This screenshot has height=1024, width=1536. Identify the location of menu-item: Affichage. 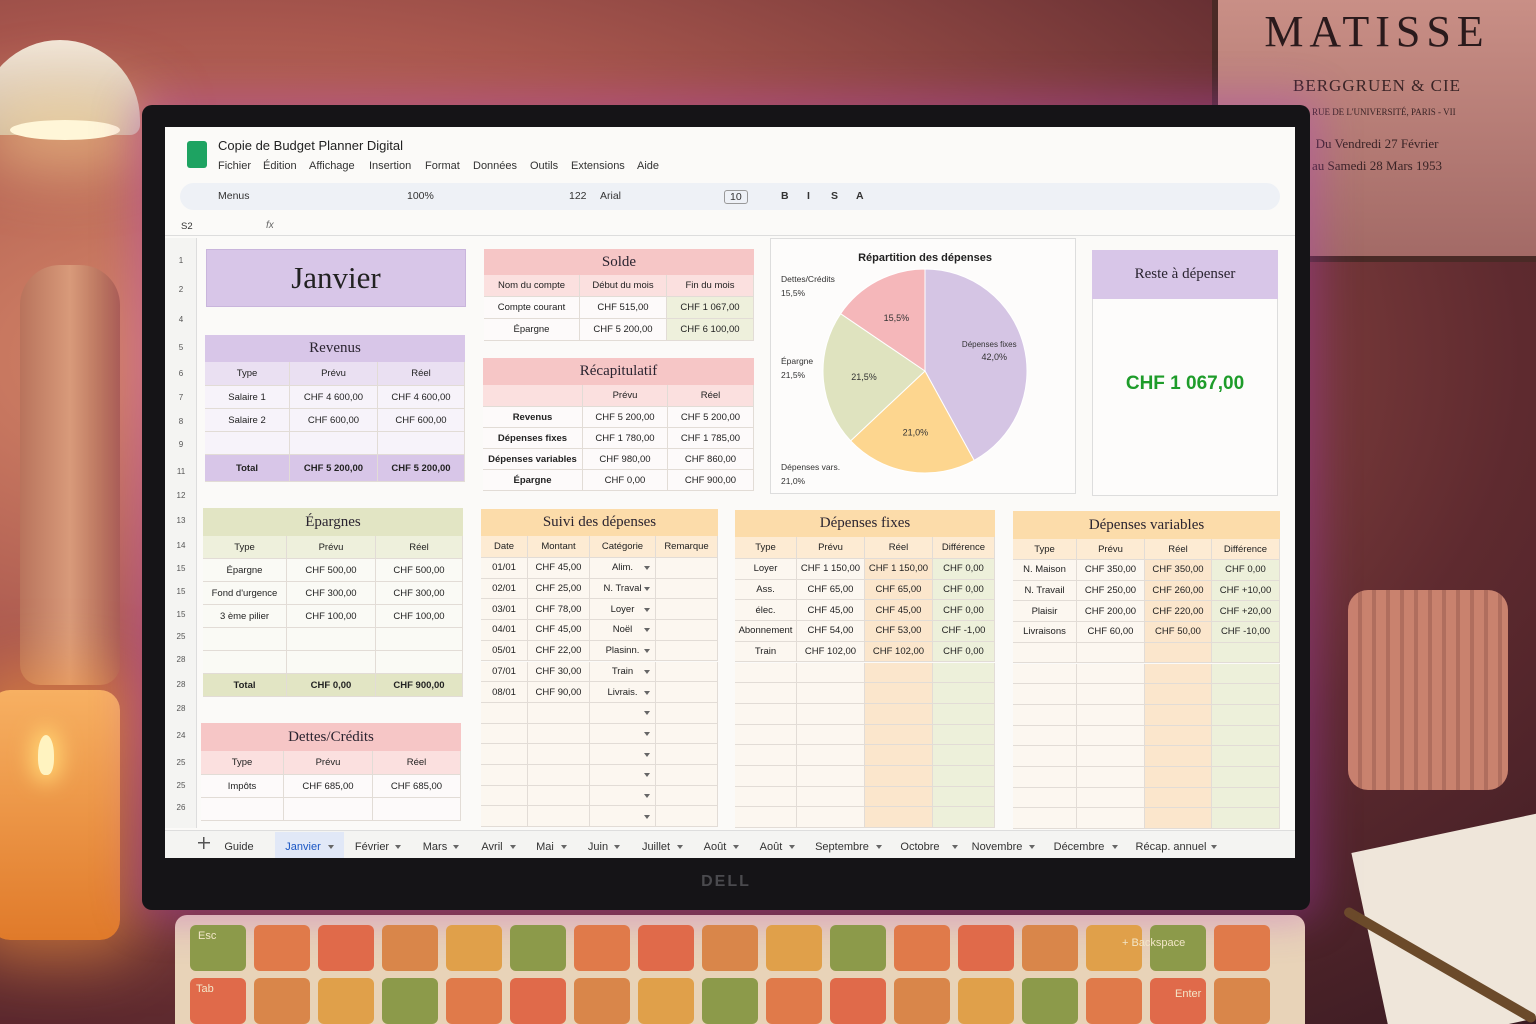
(332, 166).